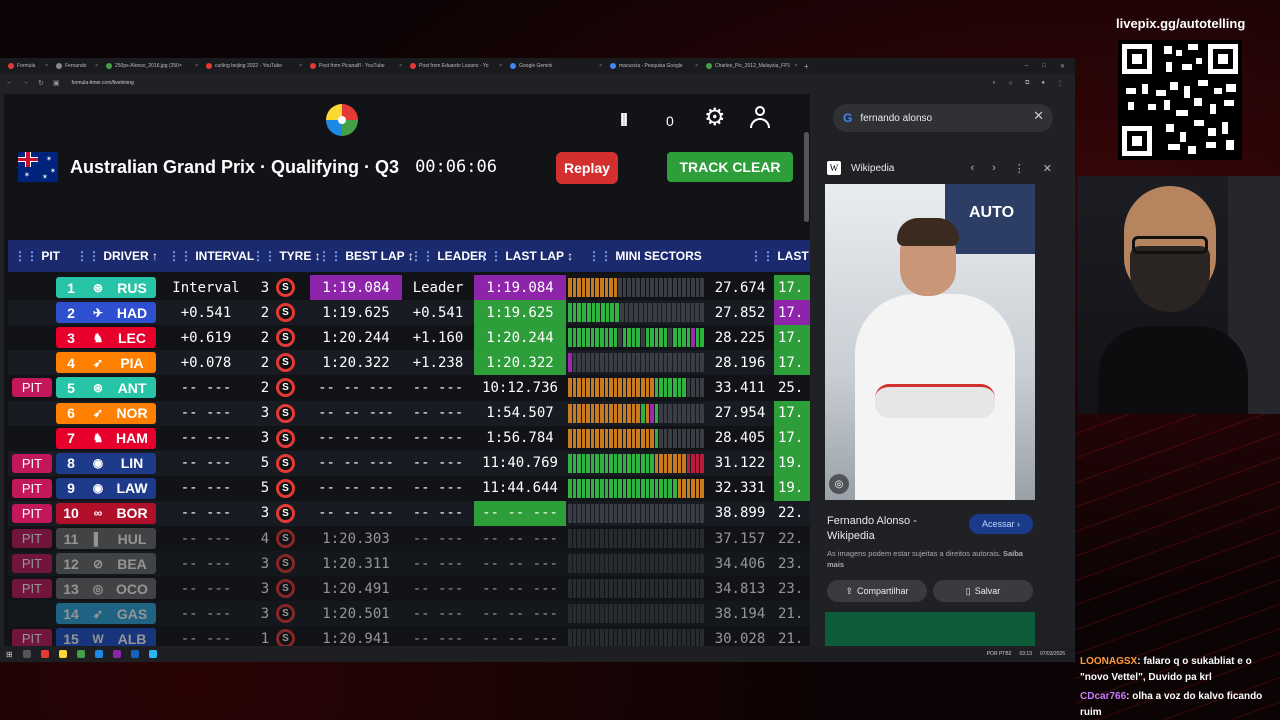 The image size is (1280, 720). Describe the element at coordinates (106, 614) in the screenshot. I see `driver-badge: 14 ➹ GAS` at that location.